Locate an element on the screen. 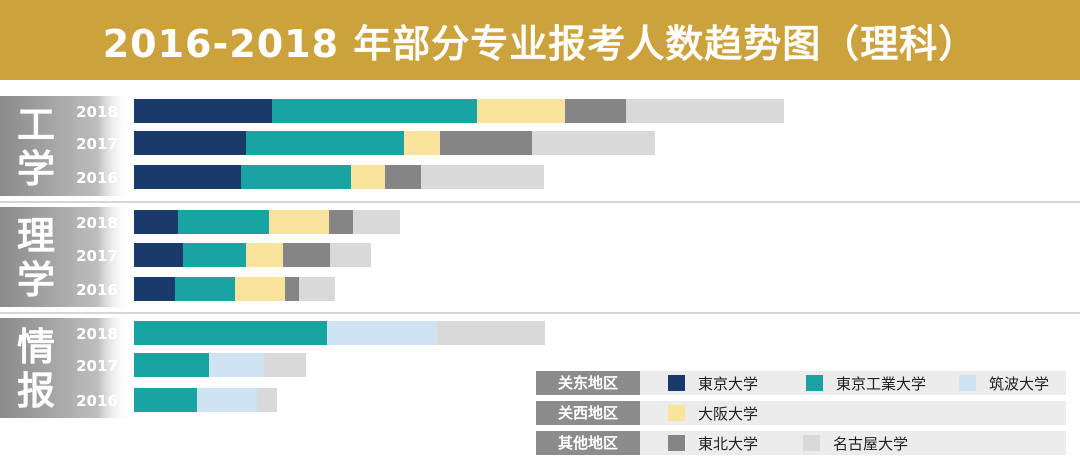 The image size is (1080, 462). bar-segment-理学-2016-大阪大学 is located at coordinates (260, 289).